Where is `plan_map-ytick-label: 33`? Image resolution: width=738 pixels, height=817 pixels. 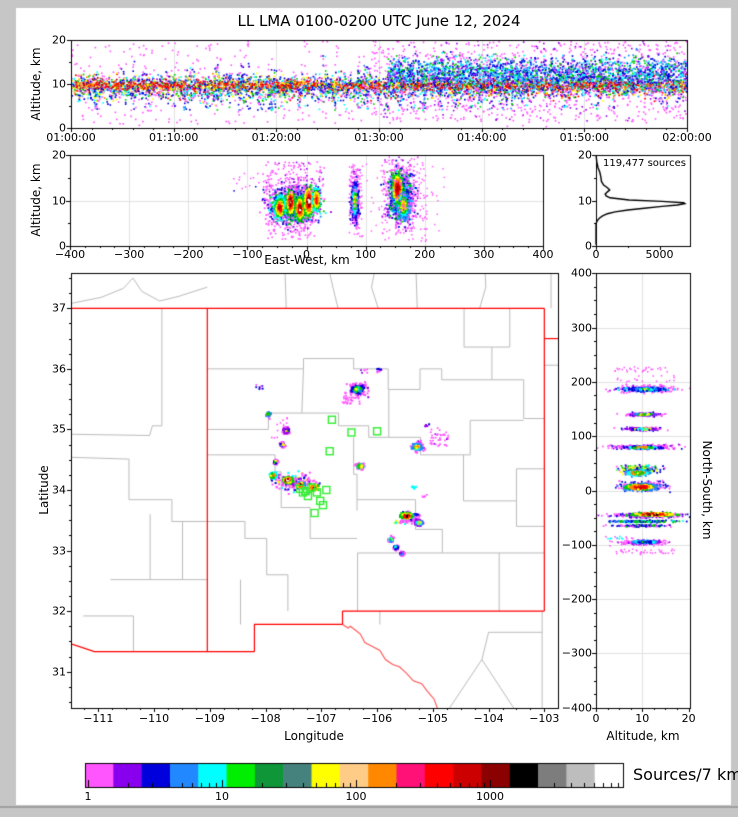 plan_map-ytick-label: 33 is located at coordinates (59, 551).